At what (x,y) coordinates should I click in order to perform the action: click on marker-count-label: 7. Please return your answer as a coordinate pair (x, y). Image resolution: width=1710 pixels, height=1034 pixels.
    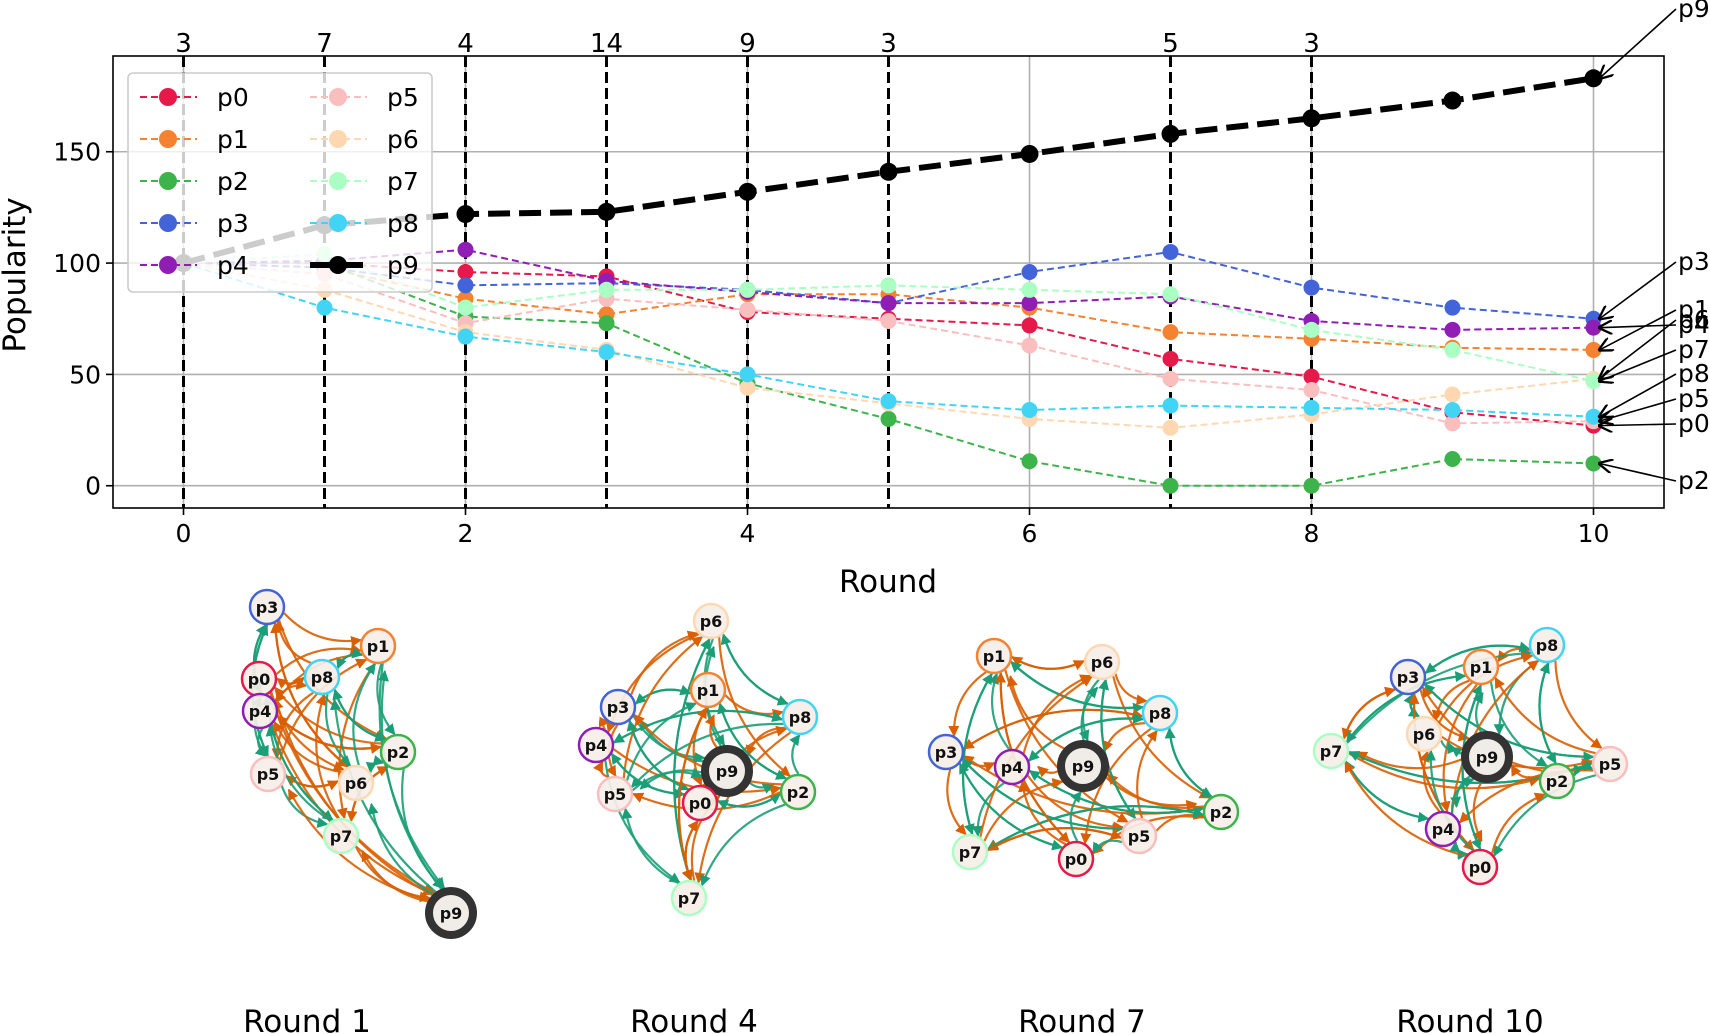
    Looking at the image, I should click on (324, 44).